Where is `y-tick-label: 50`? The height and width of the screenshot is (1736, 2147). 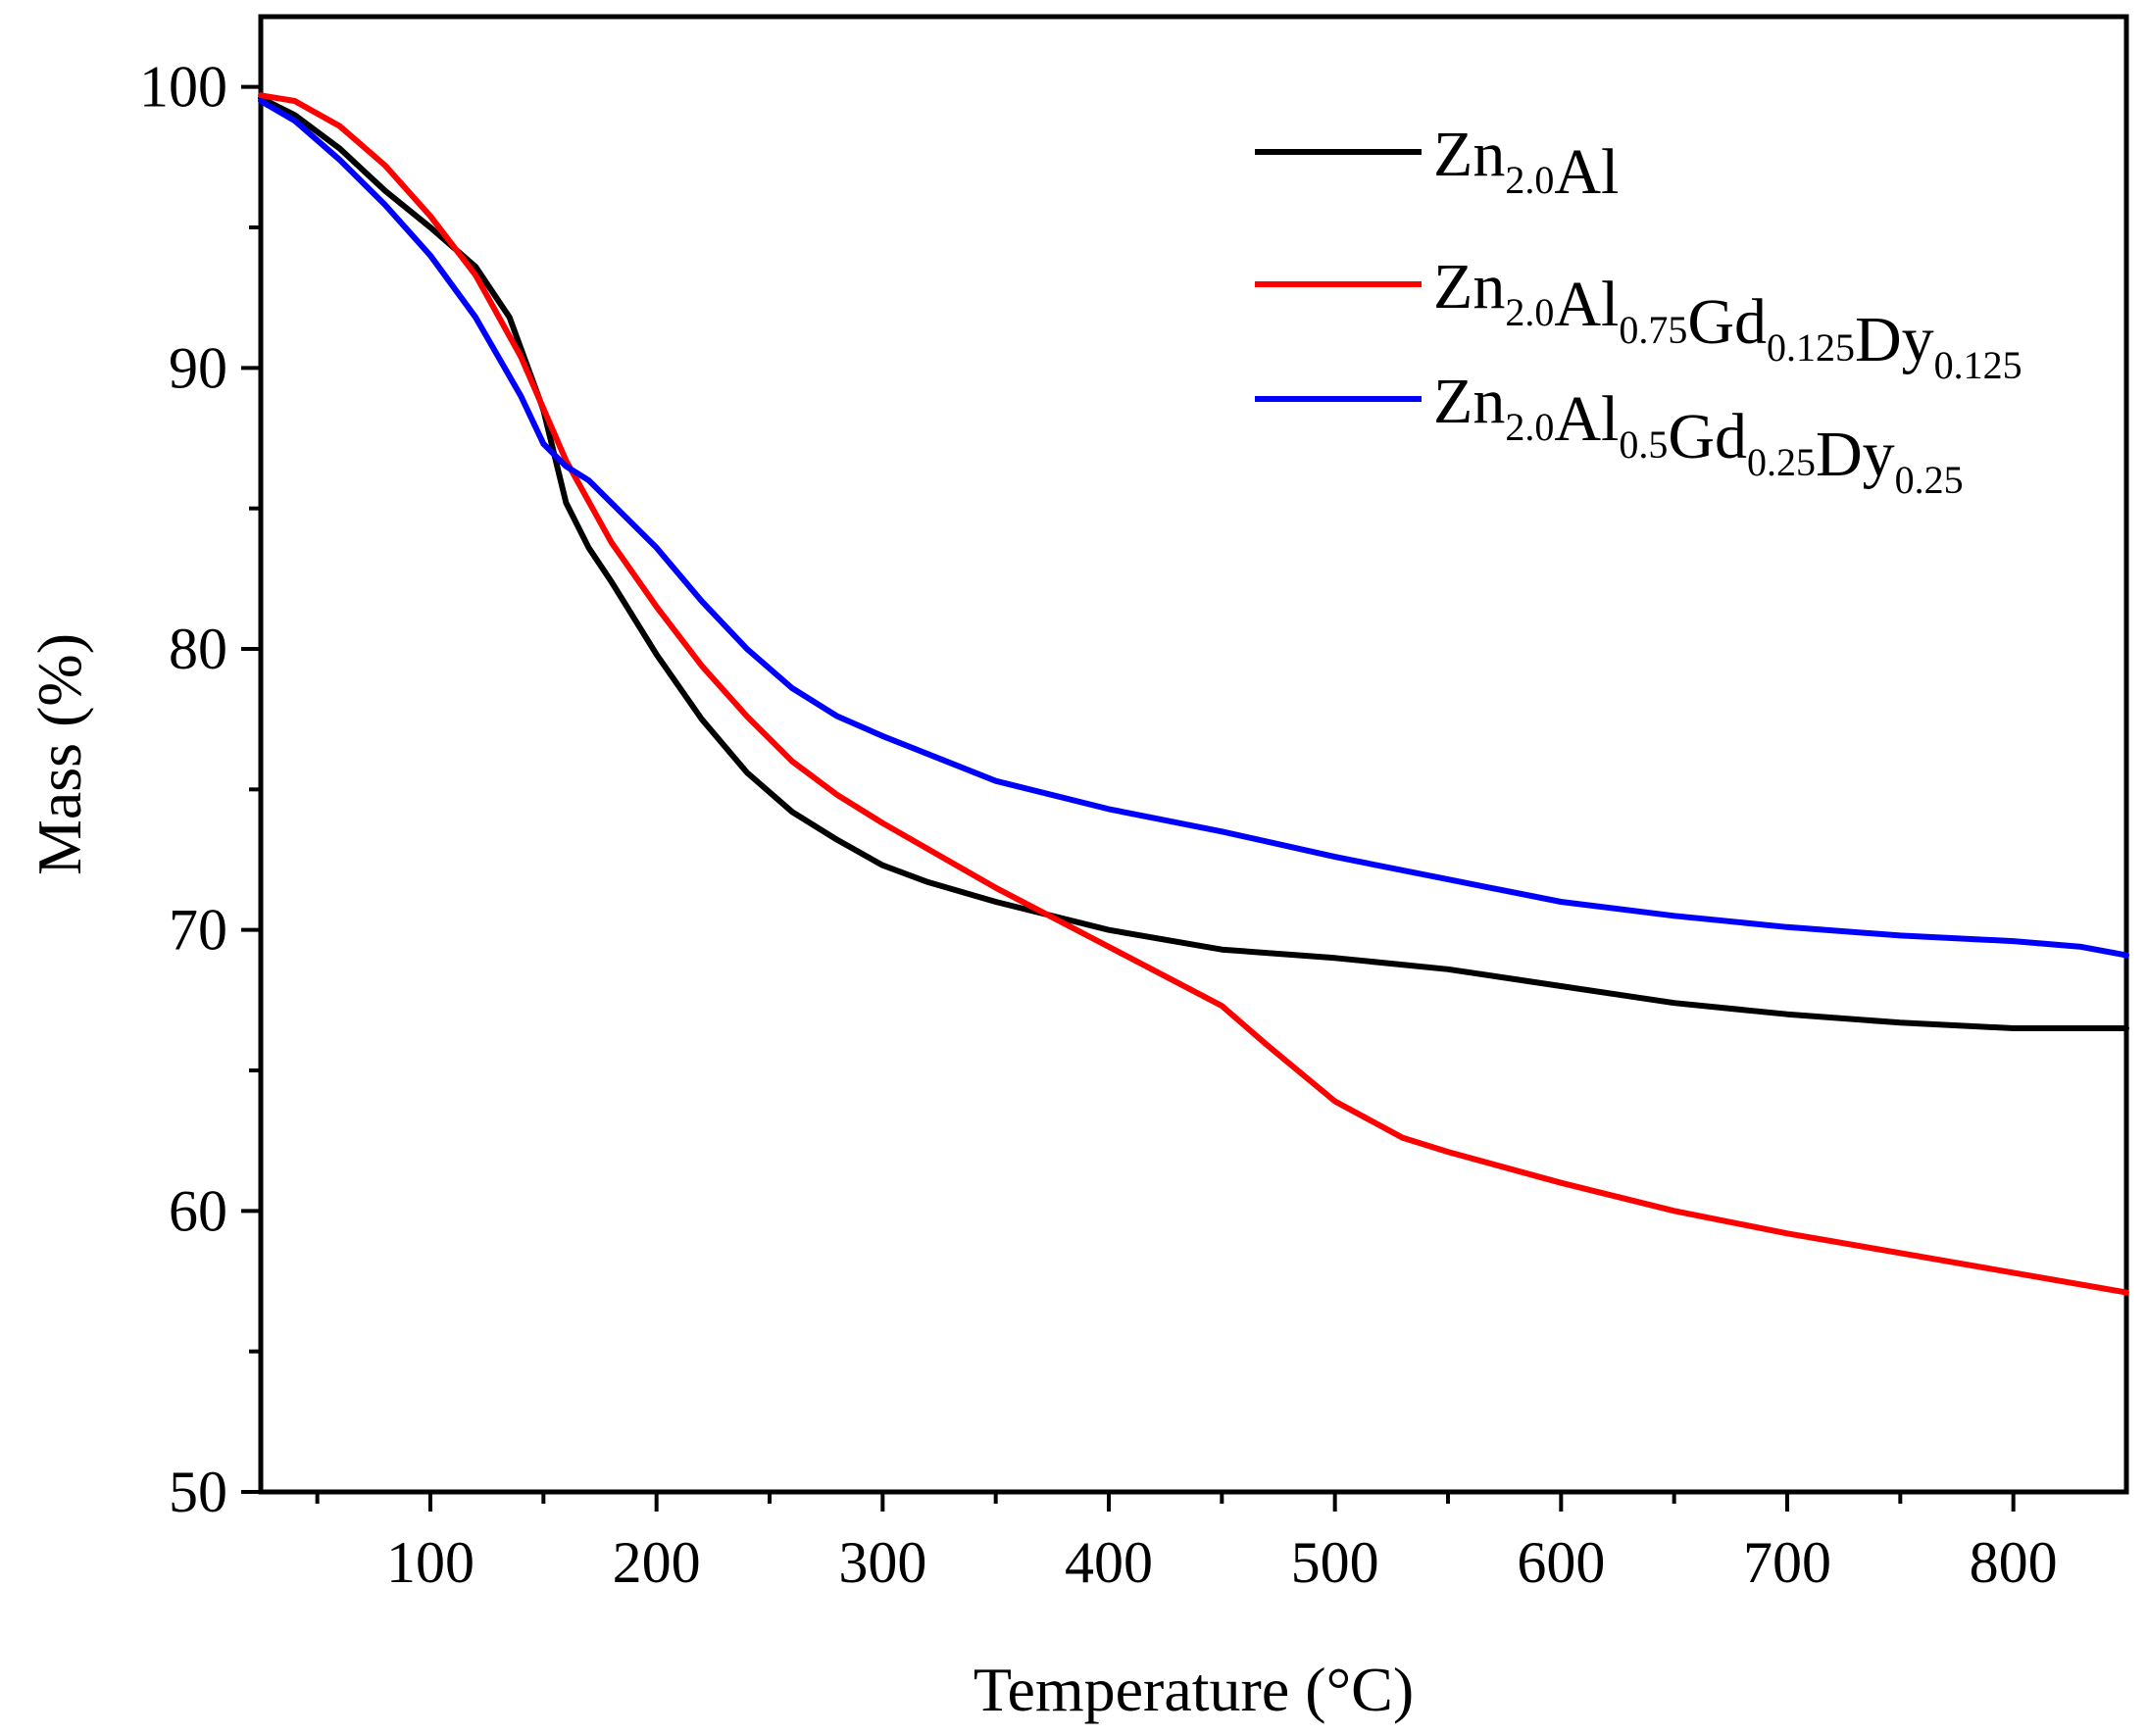 y-tick-label: 50 is located at coordinates (198, 1492).